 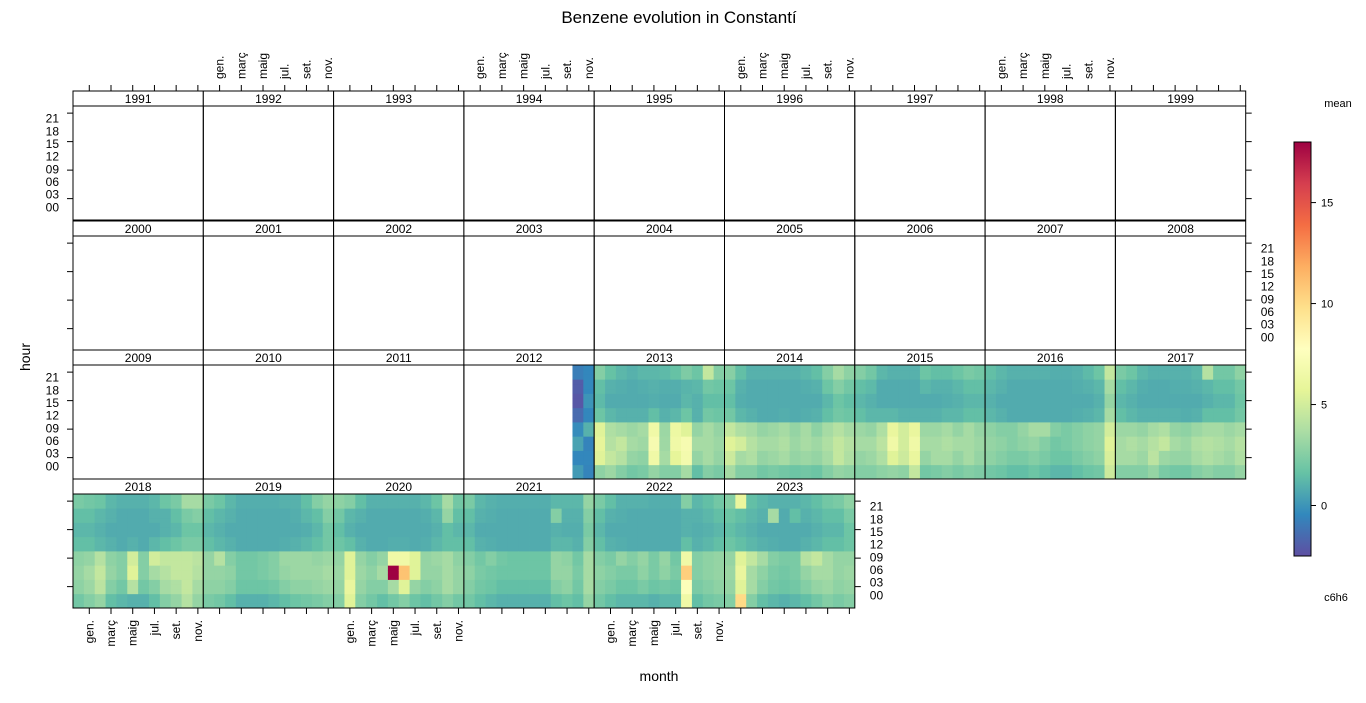 What do you see at coordinates (1268, 261) in the screenshot?
I see `hour-tick-label: 18` at bounding box center [1268, 261].